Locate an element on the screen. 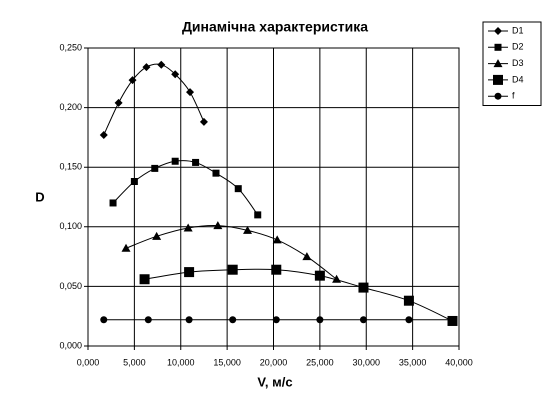 The image size is (551, 400). legend-label: D2 is located at coordinates (518, 47).